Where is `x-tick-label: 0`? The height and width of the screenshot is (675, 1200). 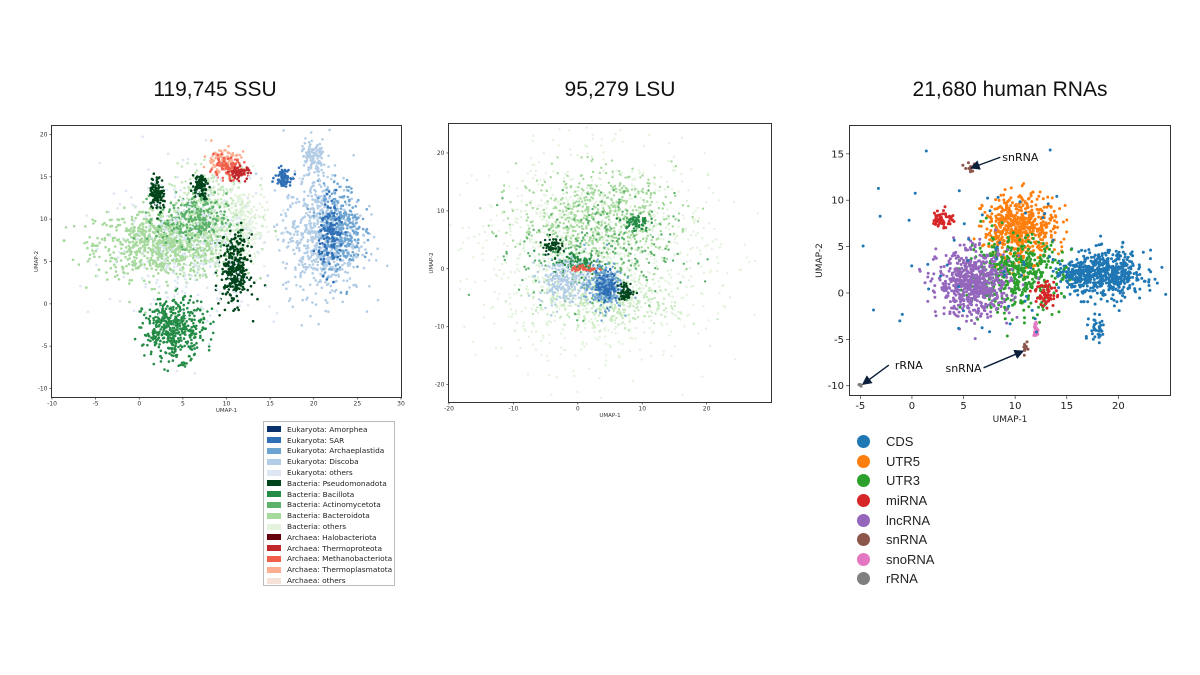 x-tick-label: 0 is located at coordinates (139, 404).